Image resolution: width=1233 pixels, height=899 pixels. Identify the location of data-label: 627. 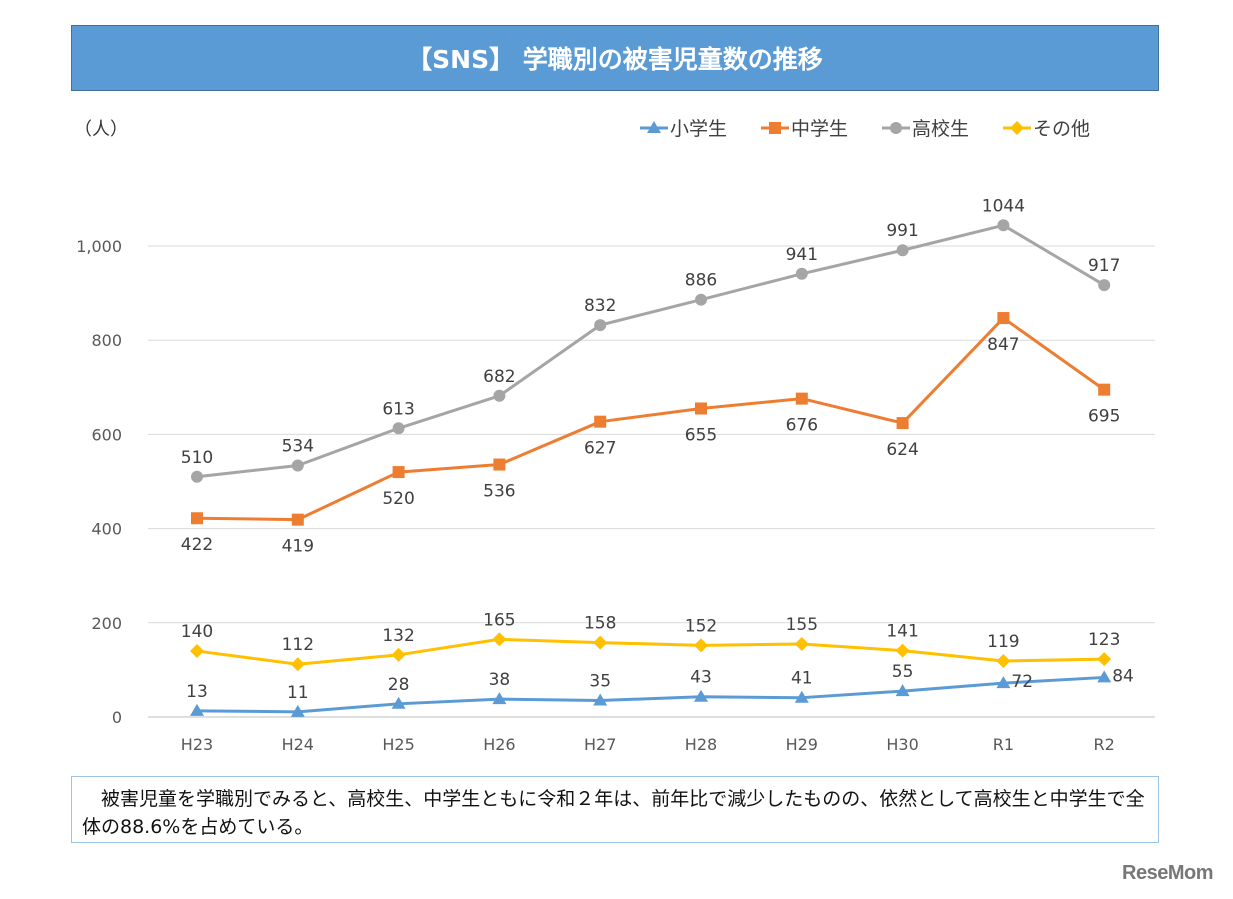
(600, 449).